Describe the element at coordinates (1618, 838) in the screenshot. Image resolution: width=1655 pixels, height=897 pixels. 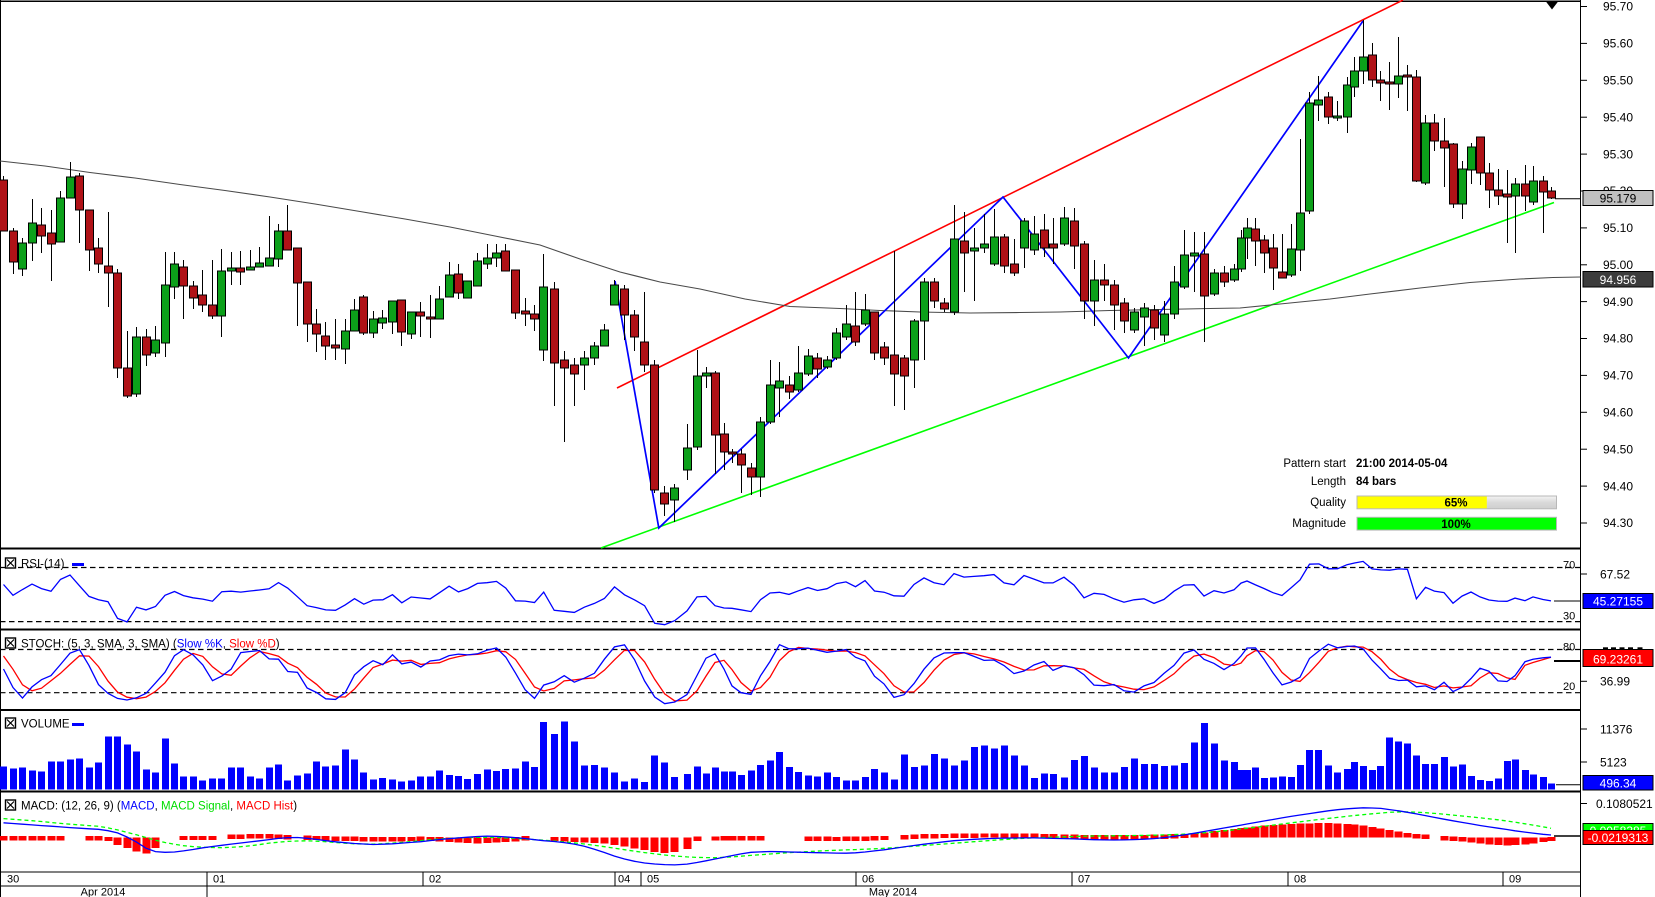
I see `svg-text: -0.0219313` at that location.